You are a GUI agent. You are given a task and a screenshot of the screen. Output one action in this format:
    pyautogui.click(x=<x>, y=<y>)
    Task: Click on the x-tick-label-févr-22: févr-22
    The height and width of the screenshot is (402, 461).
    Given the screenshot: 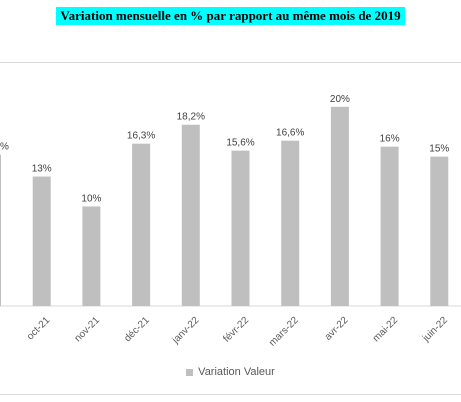 What is the action you would take?
    pyautogui.click(x=236, y=330)
    